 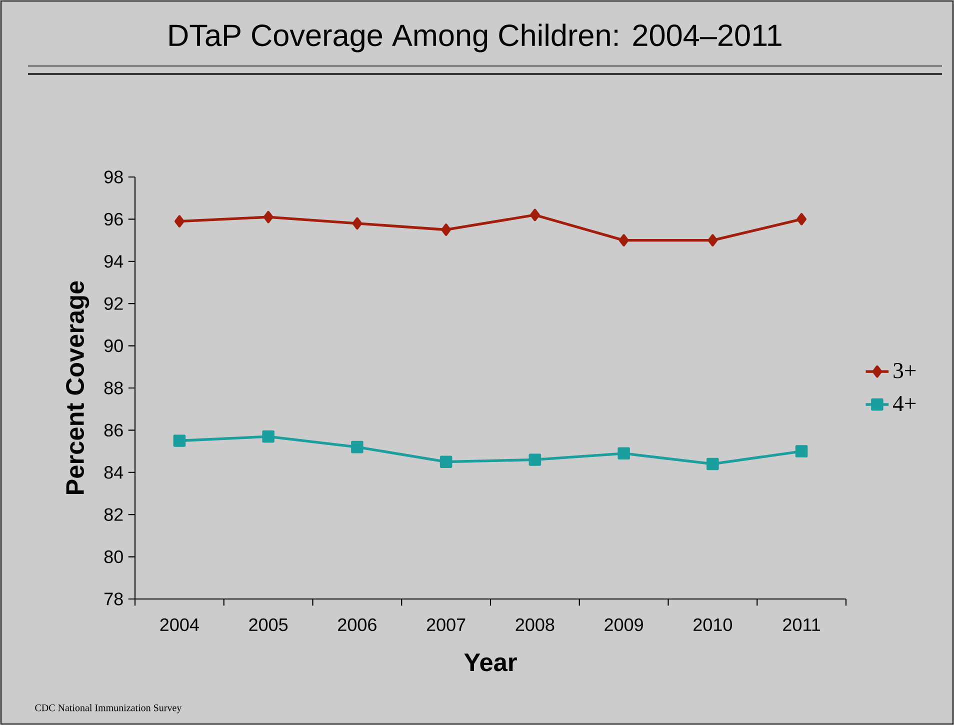 What do you see at coordinates (476, 38) in the screenshot?
I see `chart-title: DTaP Coverage Among Children: 2004–2011` at bounding box center [476, 38].